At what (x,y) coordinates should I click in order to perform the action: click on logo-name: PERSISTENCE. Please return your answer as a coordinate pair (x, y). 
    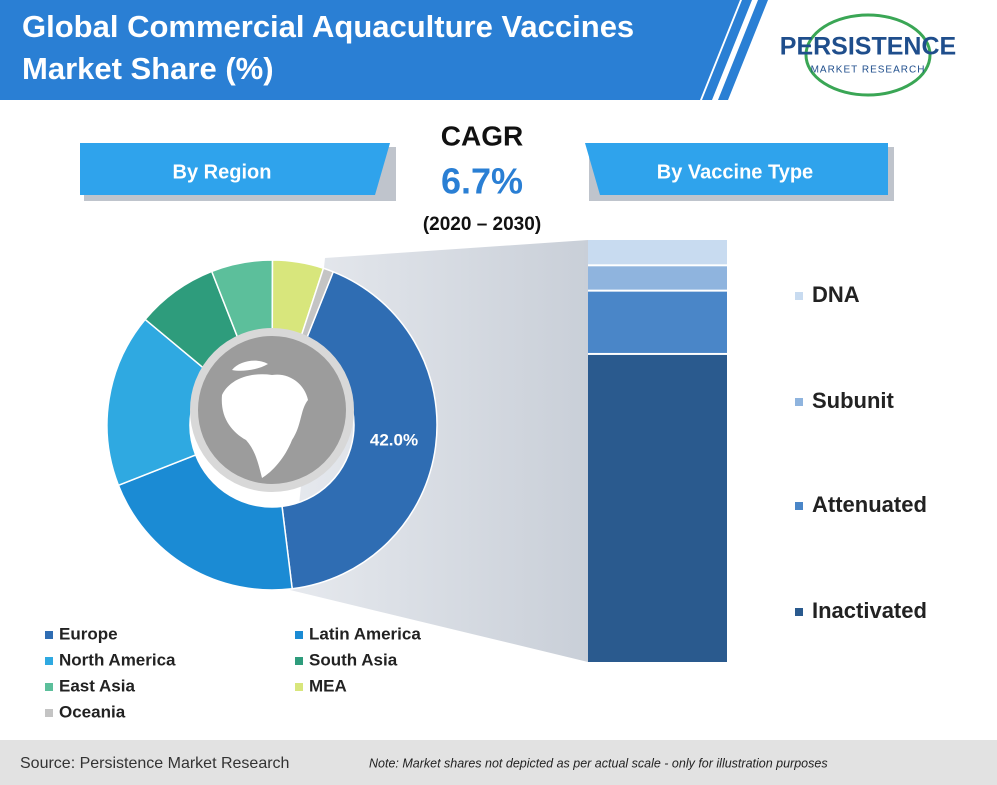
    Looking at the image, I should click on (868, 47).